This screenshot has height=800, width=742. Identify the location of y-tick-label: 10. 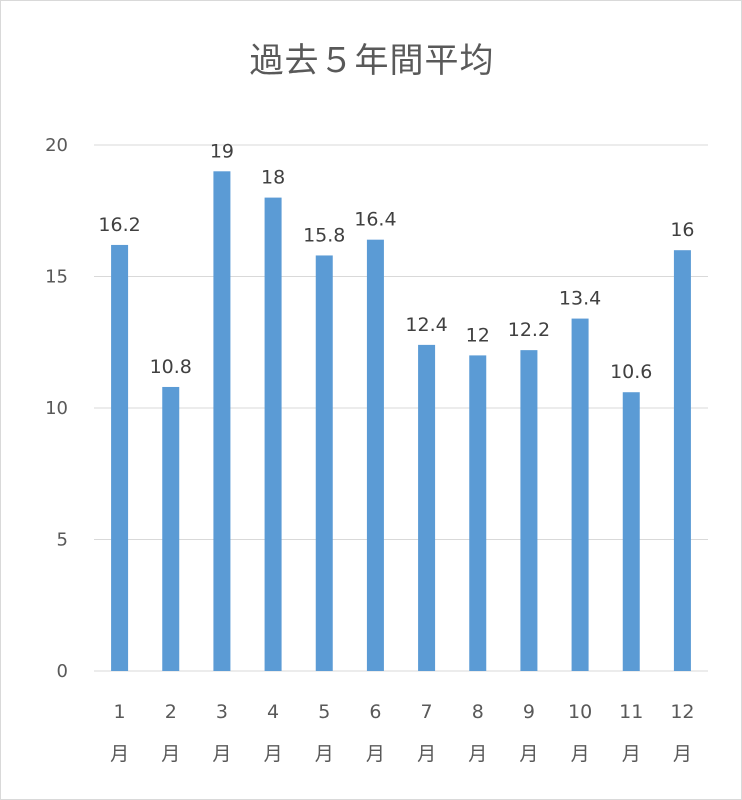
(56, 408).